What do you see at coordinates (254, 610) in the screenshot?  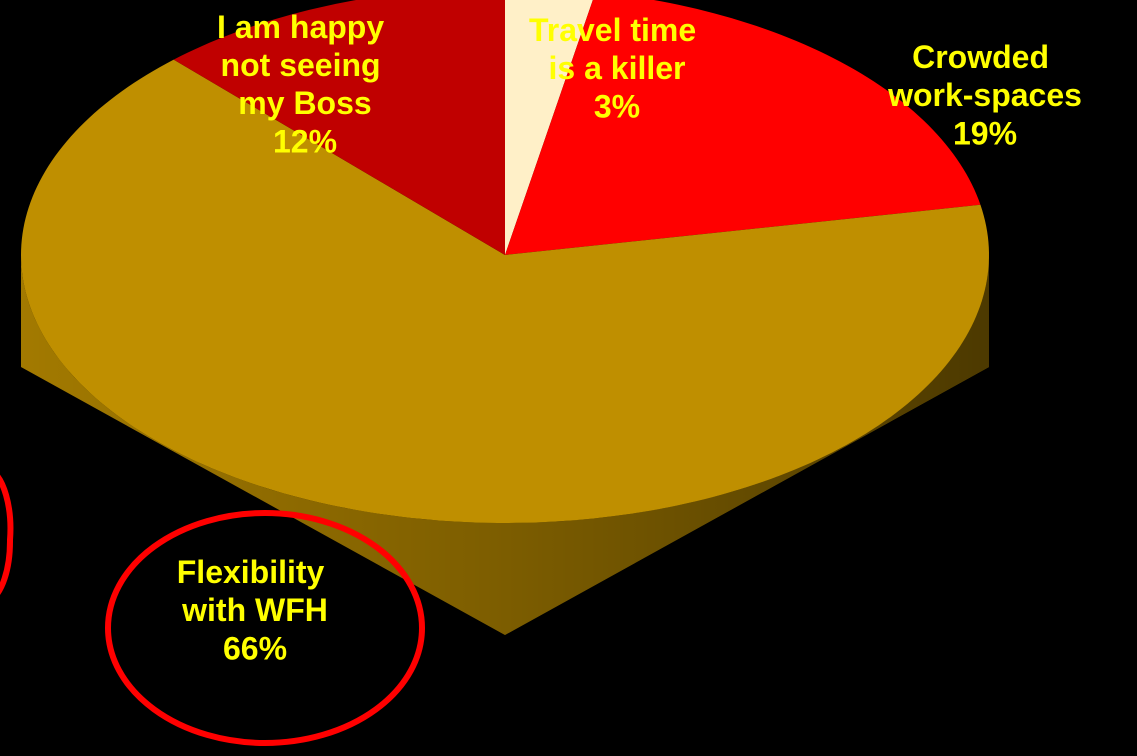 I see `slice-label-line: with WFH` at bounding box center [254, 610].